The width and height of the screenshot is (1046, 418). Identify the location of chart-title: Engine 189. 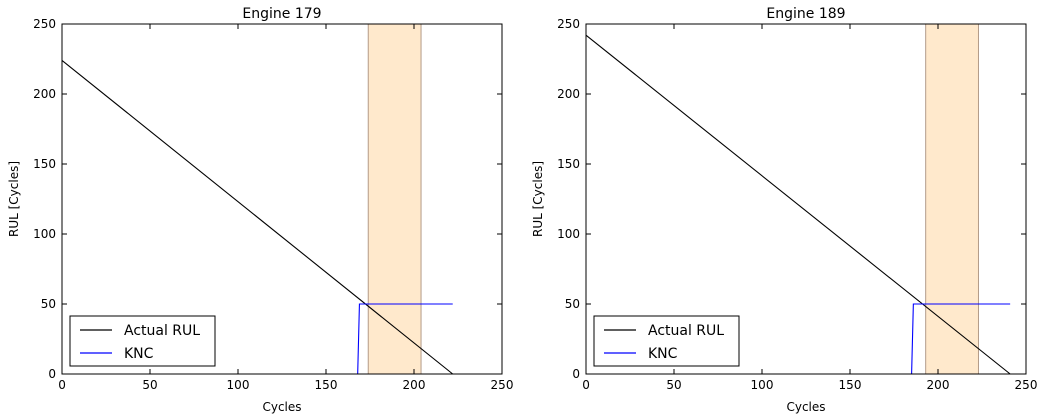
(805, 14).